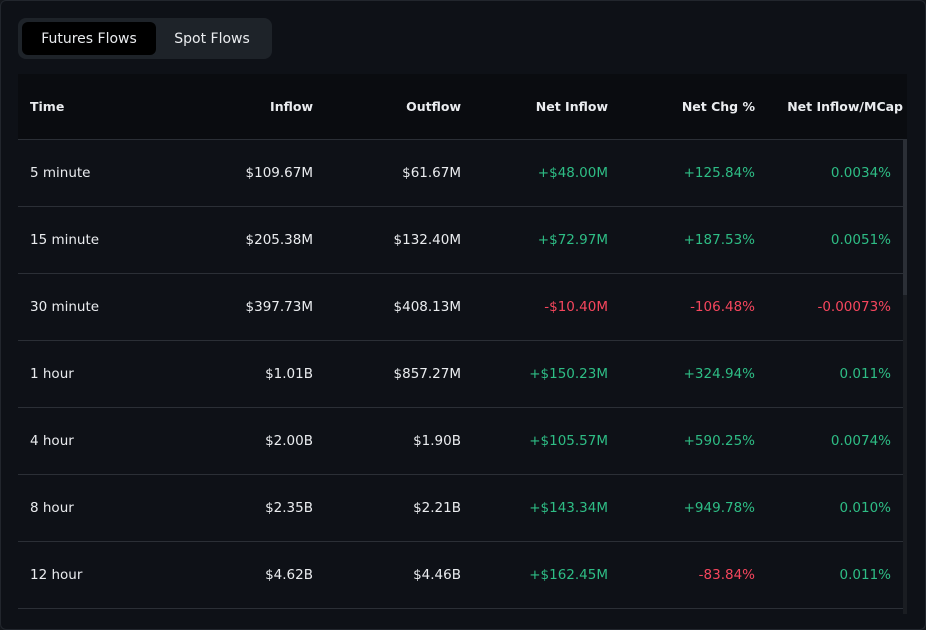 This screenshot has height=630, width=926. What do you see at coordinates (279, 307) in the screenshot?
I see `cell-inflow: $397.73M` at bounding box center [279, 307].